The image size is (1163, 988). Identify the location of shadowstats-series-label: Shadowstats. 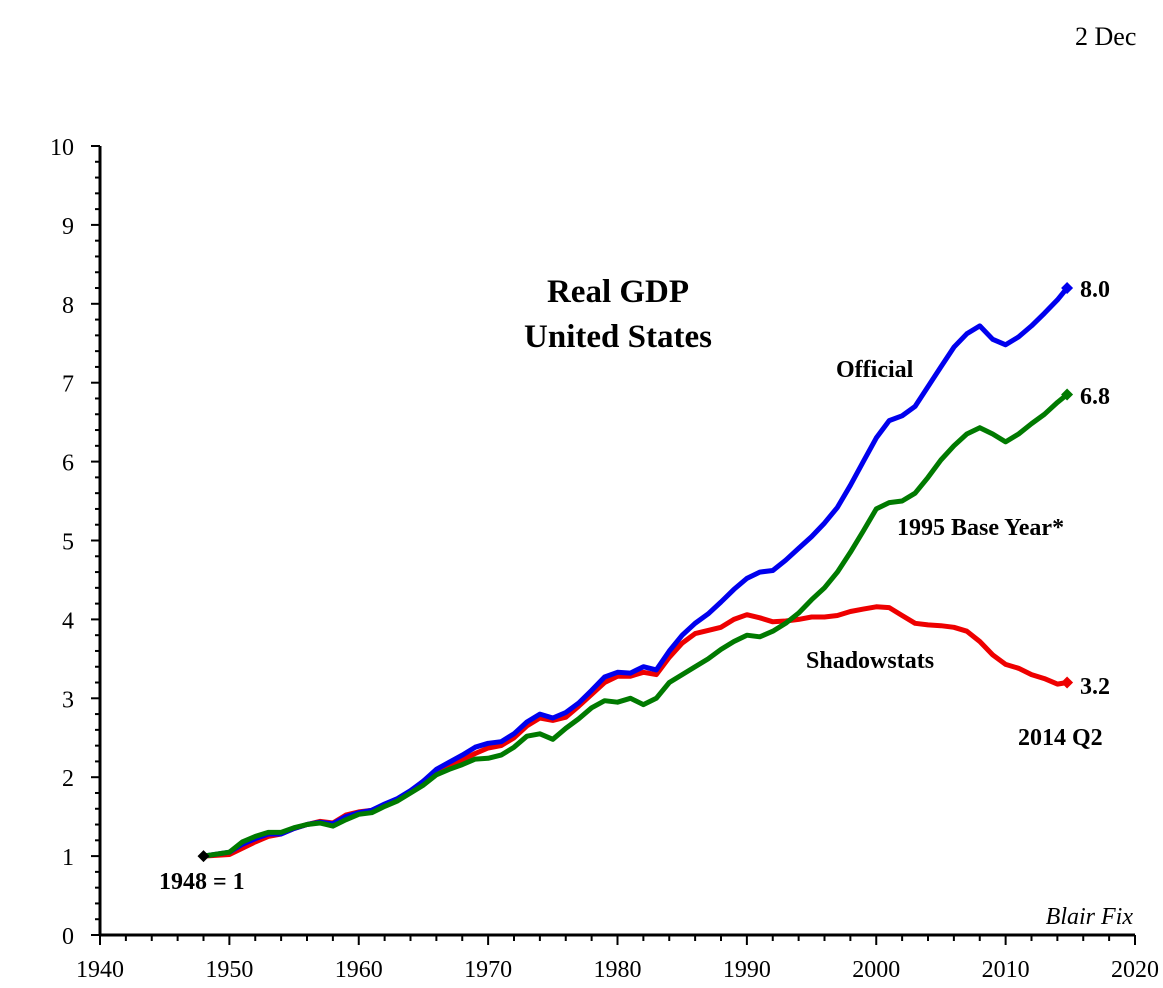
(870, 661).